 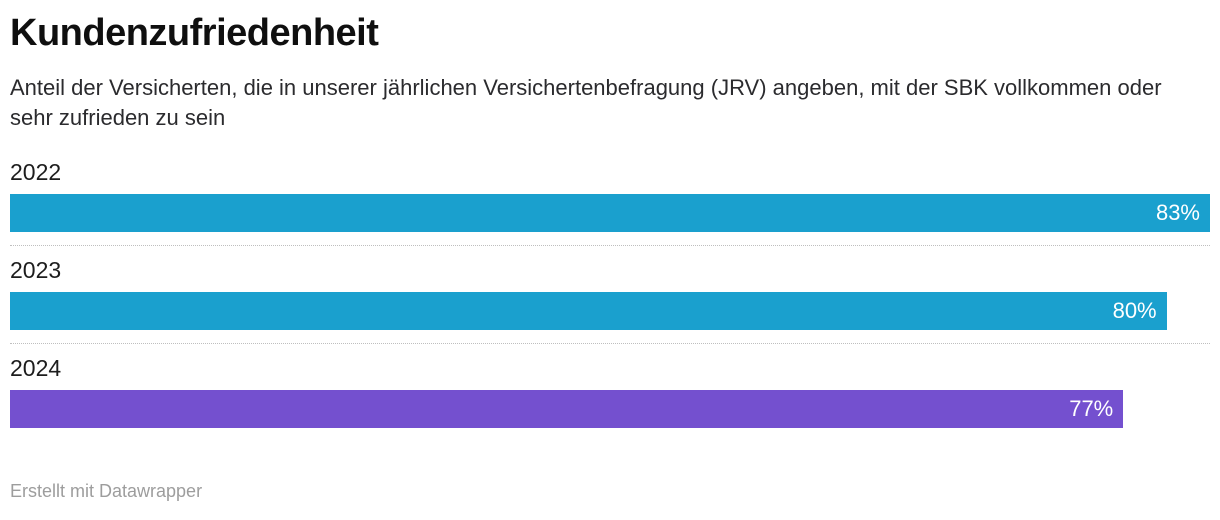 I want to click on bar-track: 83%, so click(x=610, y=212).